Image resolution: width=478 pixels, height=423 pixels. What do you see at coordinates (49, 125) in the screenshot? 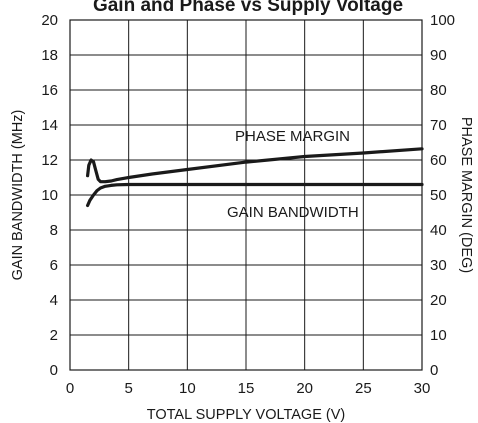
I see `y-tick-label: 14` at bounding box center [49, 125].